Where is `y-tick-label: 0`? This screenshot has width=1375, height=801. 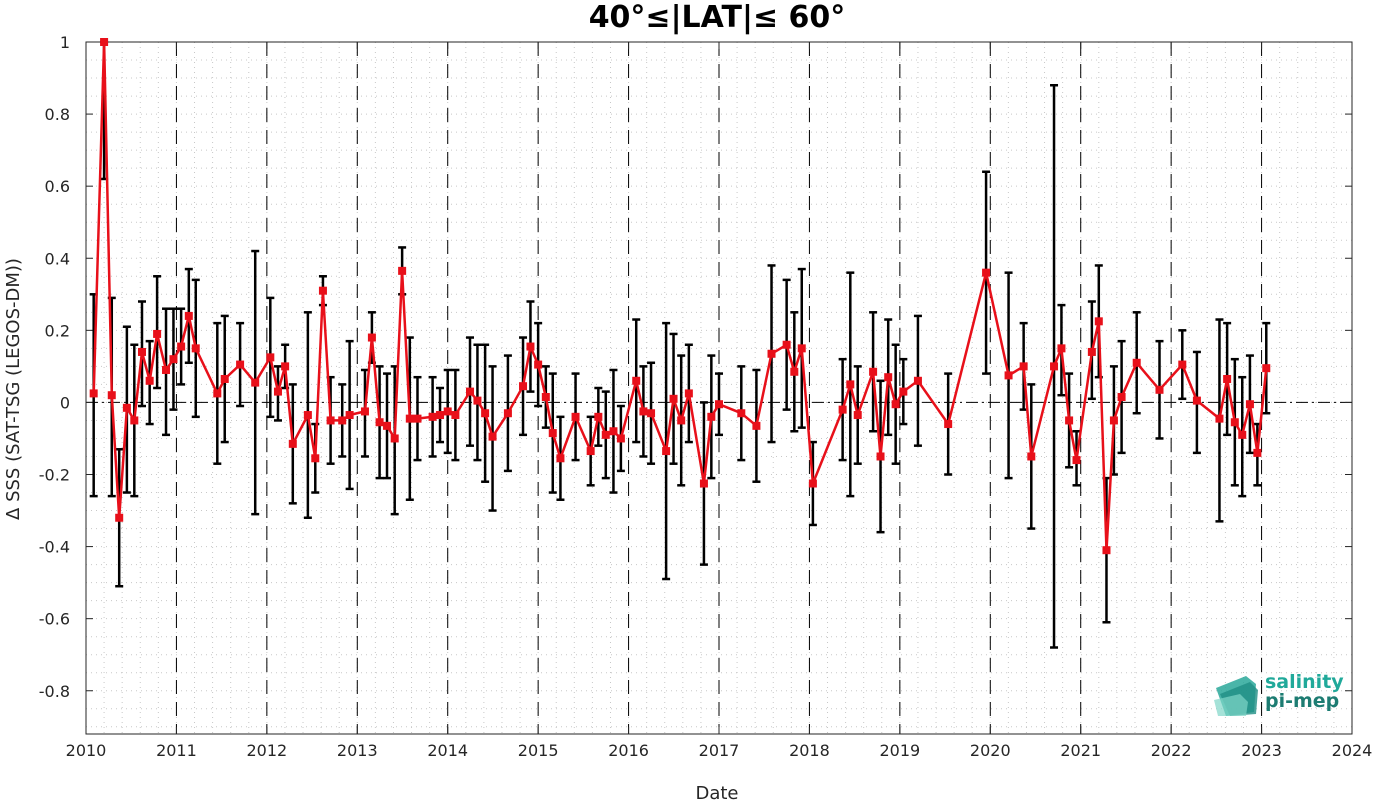 y-tick-label: 0 is located at coordinates (65, 402).